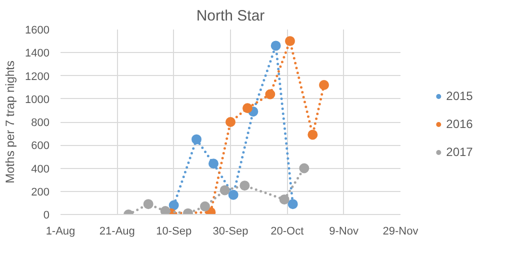  Describe the element at coordinates (230, 16) in the screenshot. I see `chart-title: North Star` at that location.